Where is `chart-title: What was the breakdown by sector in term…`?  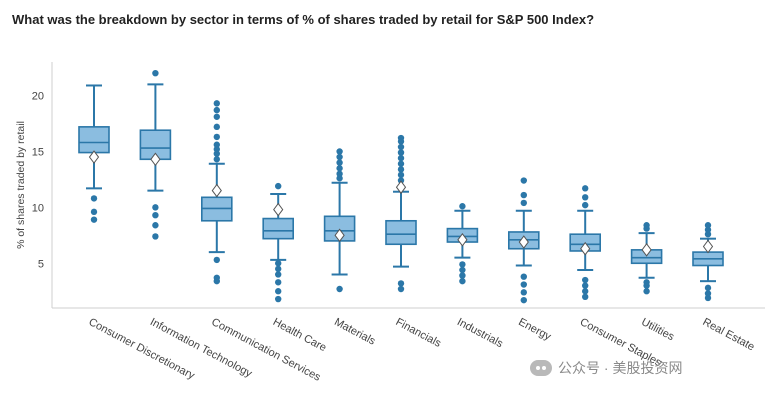
chart-title: What was the breakdown by sector in term… is located at coordinates (303, 19).